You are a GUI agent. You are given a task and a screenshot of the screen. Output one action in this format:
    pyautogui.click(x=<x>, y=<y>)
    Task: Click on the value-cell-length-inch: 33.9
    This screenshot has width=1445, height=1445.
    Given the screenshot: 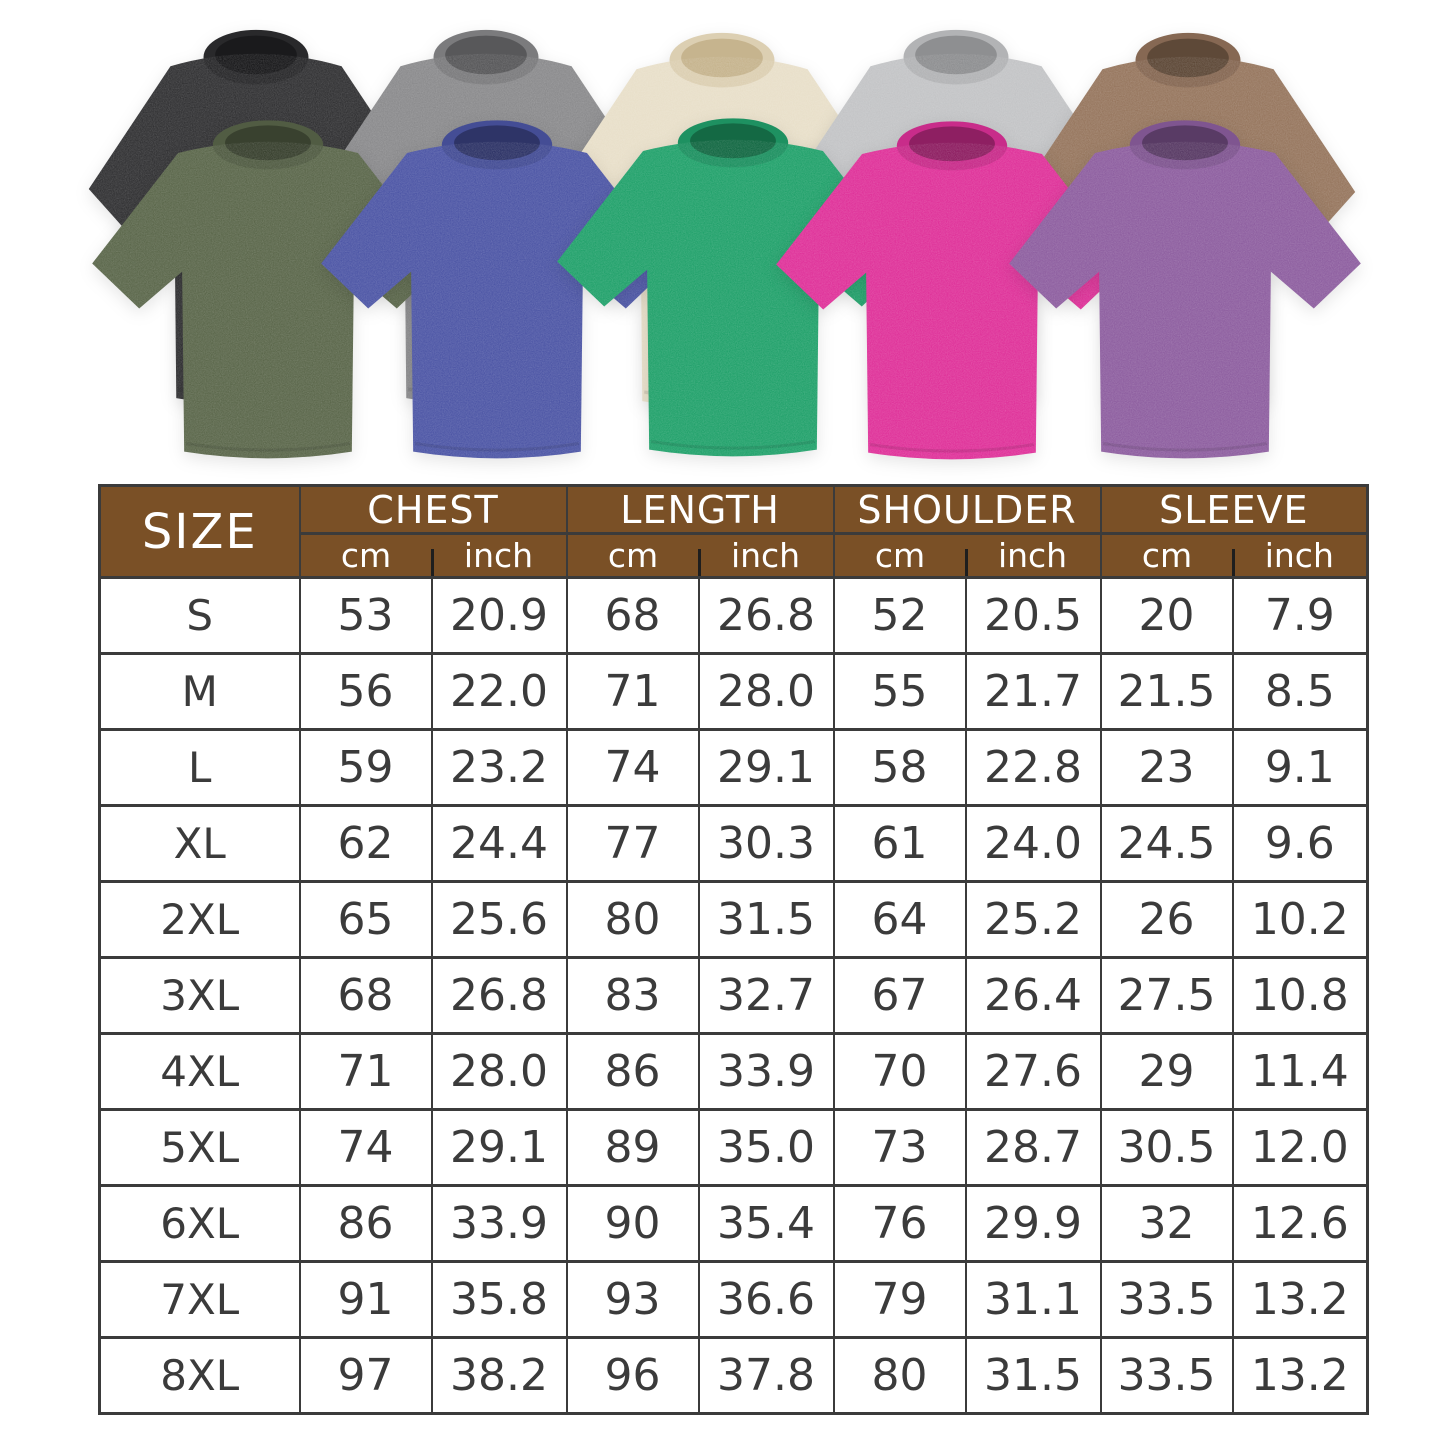 What is the action you would take?
    pyautogui.click(x=766, y=1071)
    